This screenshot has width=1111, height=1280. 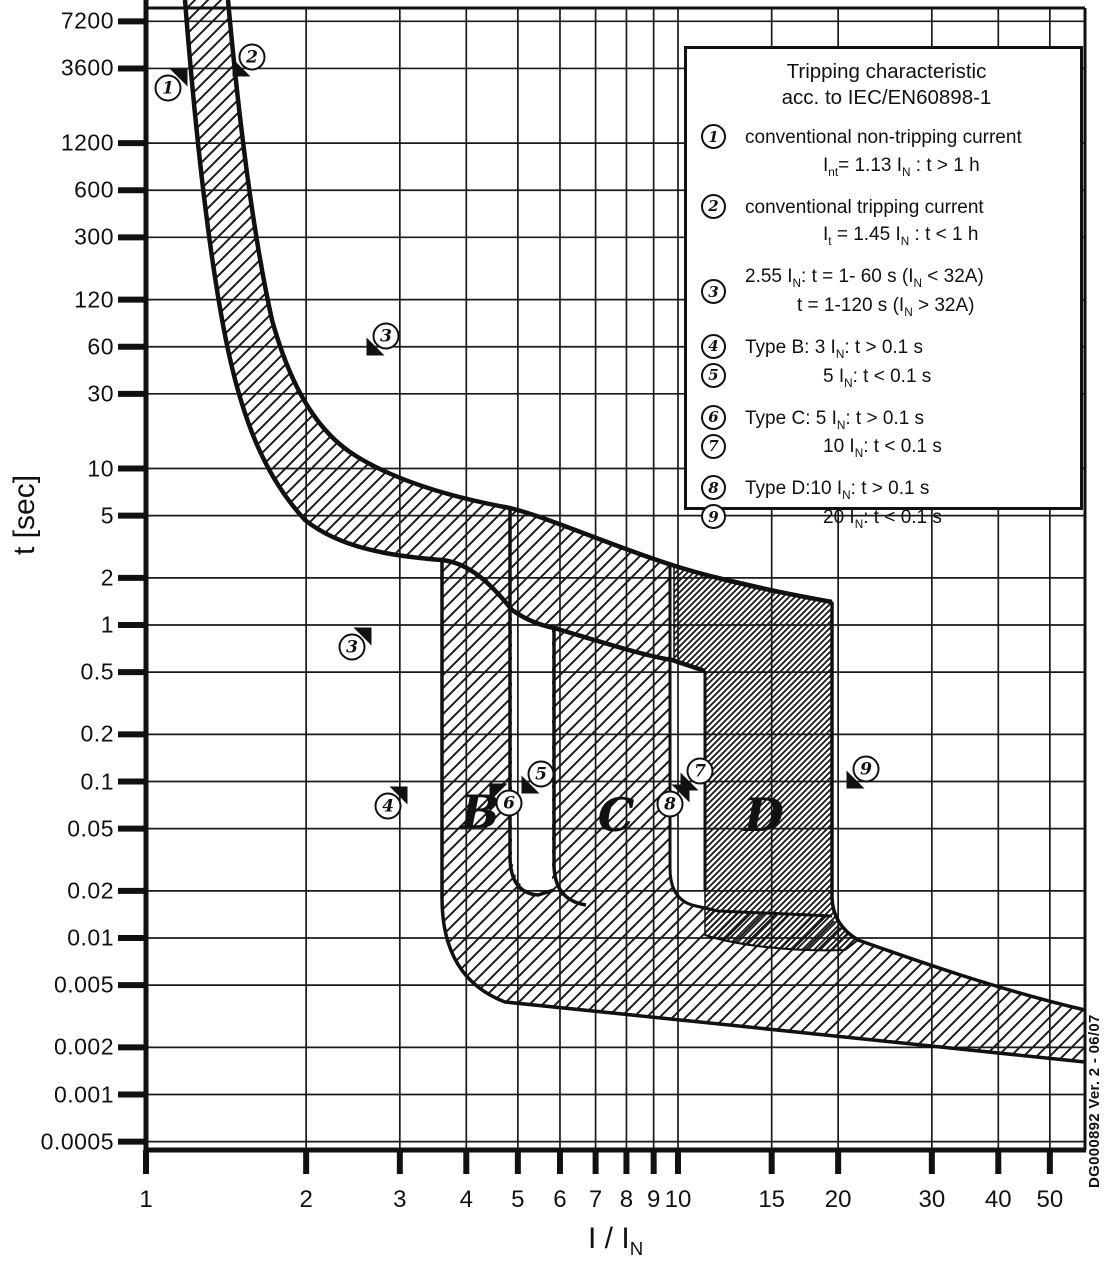 What do you see at coordinates (678, 1199) in the screenshot?
I see `x-tick-label: 10` at bounding box center [678, 1199].